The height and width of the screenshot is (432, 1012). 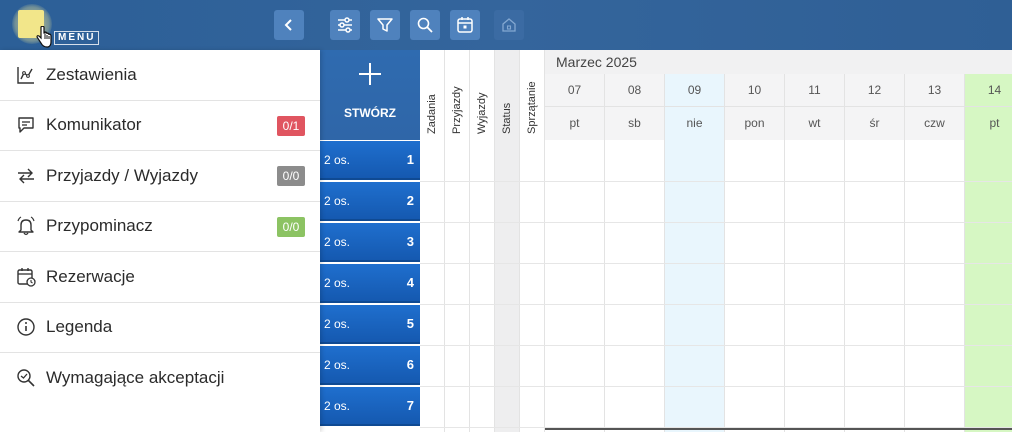 I want to click on menu-item-legend: Legenda, so click(x=160, y=328).